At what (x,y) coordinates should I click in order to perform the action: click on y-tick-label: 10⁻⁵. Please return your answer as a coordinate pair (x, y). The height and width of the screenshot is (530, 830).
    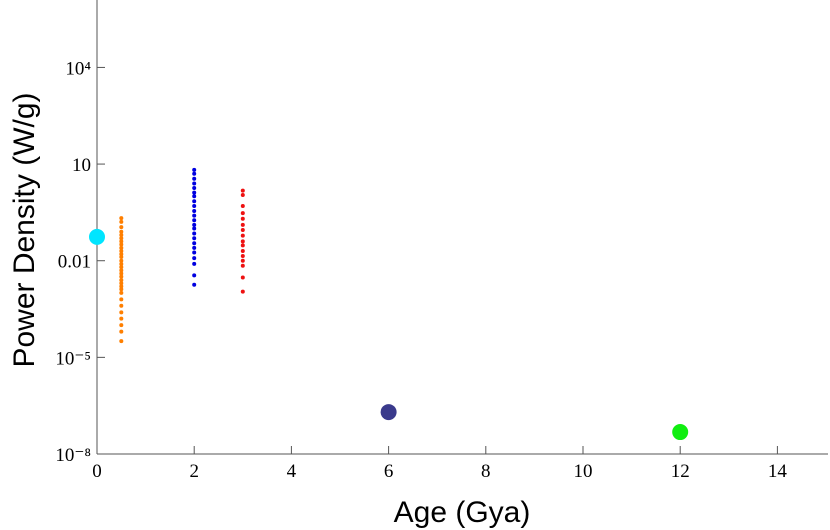
    Looking at the image, I should click on (73, 358).